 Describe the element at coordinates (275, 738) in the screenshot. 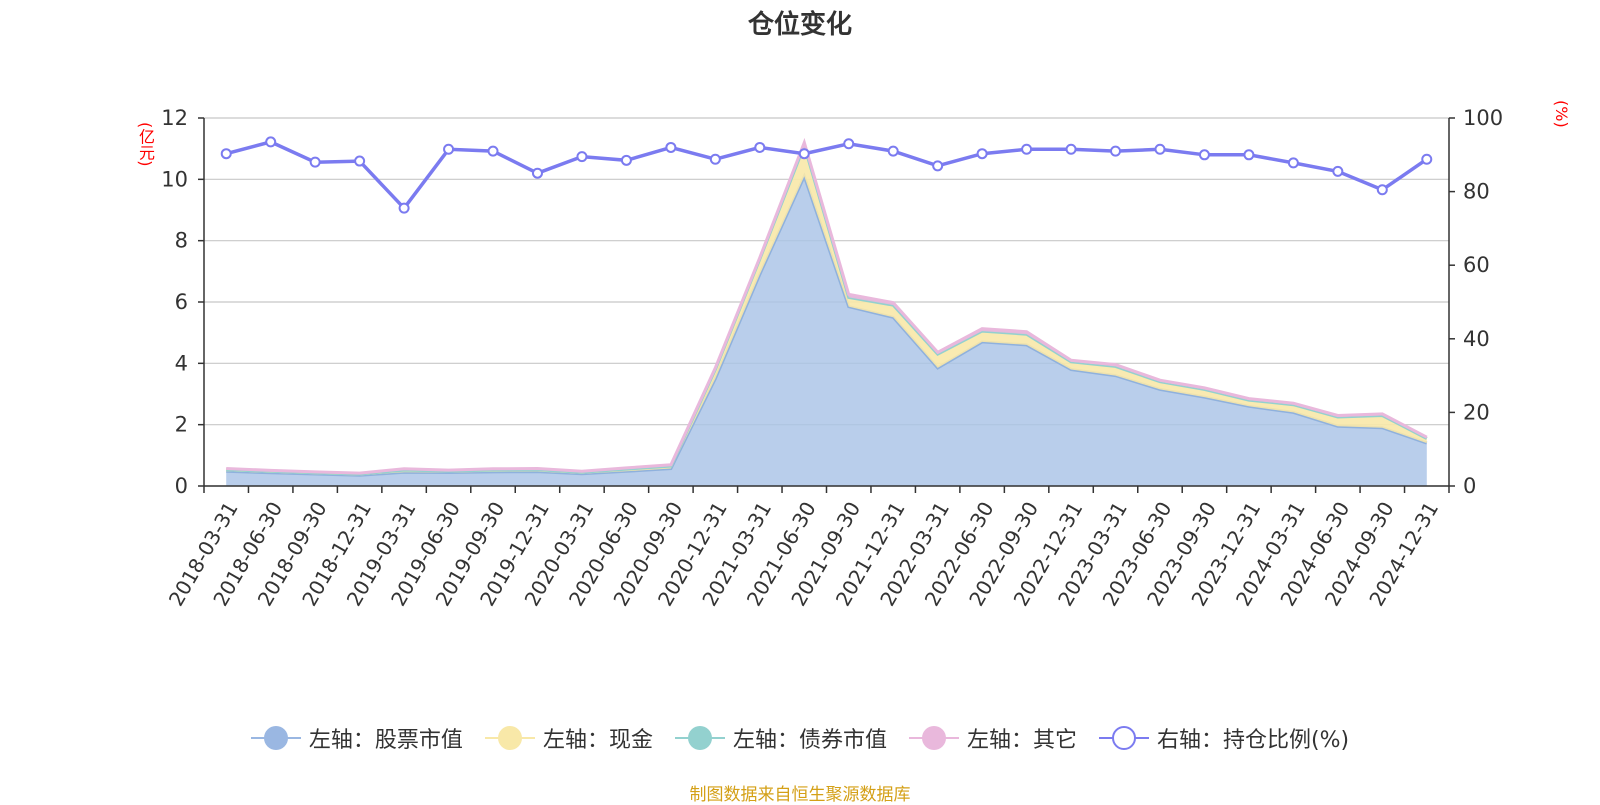

I see `legend-stock-icon` at that location.